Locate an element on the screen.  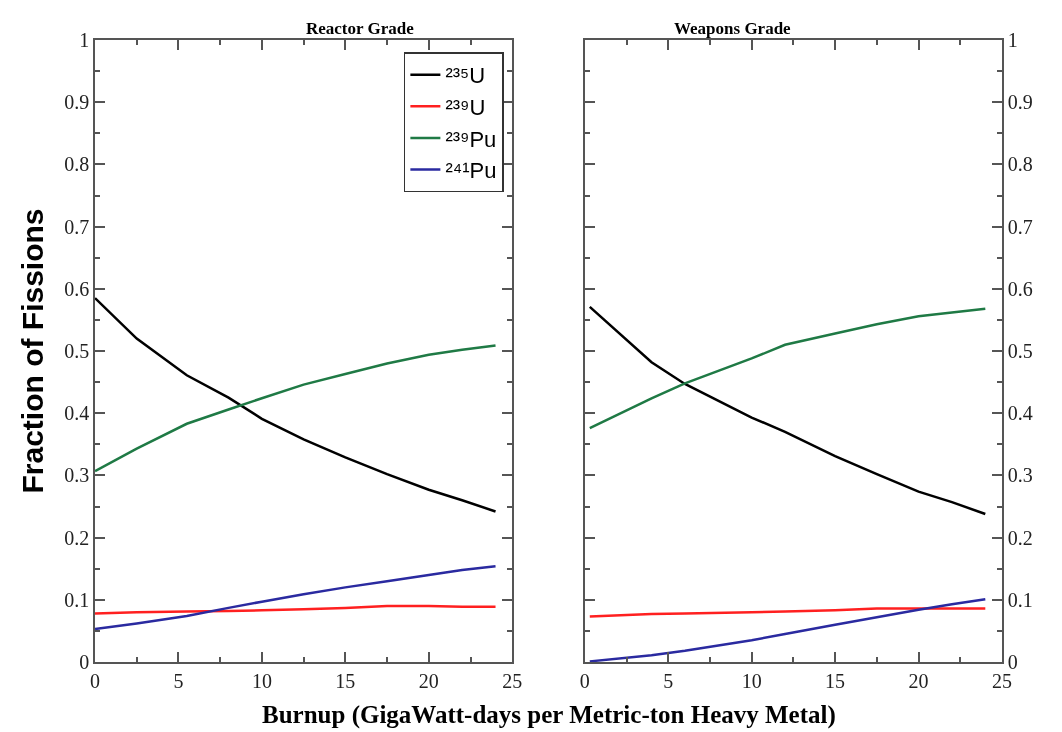
legend-label: ²⁴¹Pu is located at coordinates (471, 171).